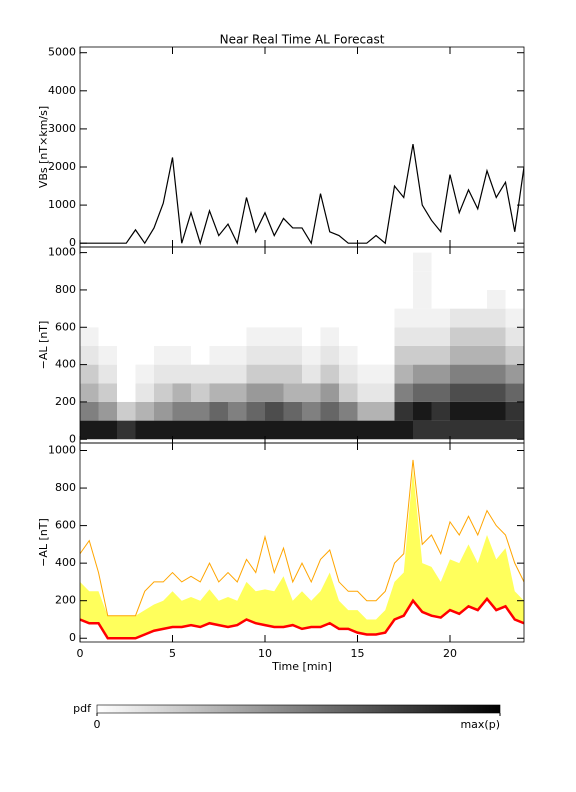 This screenshot has height=792, width=576. Describe the element at coordinates (302, 195) in the screenshot. I see `vbs-line` at that location.